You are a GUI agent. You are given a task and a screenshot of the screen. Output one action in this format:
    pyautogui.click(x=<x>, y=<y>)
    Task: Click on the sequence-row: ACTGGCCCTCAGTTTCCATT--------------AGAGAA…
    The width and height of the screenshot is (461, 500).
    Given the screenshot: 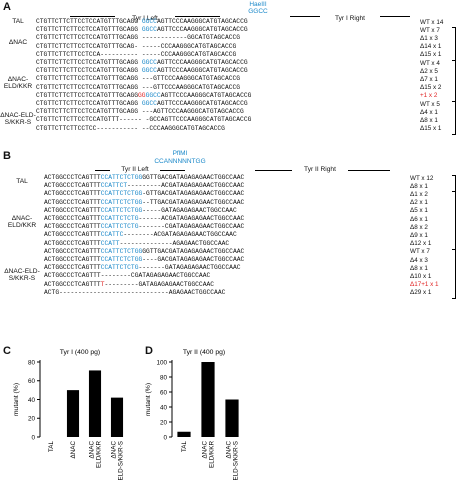 What is the action you would take?
    pyautogui.click(x=137, y=243)
    